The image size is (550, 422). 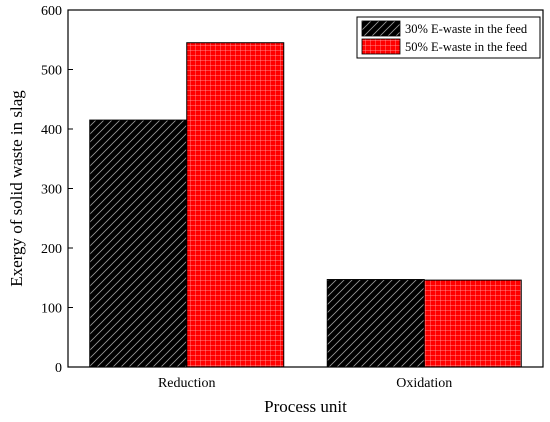 I want to click on y-tick-label: 200, so click(x=51, y=249).